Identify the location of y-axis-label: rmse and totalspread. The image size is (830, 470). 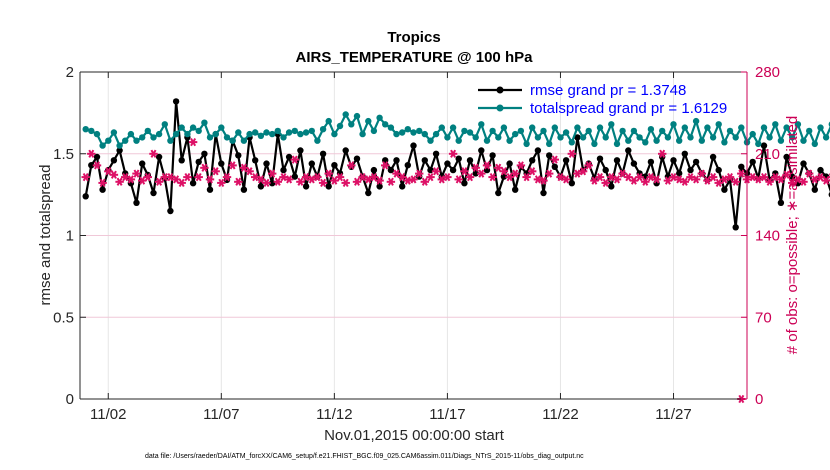
(45, 235).